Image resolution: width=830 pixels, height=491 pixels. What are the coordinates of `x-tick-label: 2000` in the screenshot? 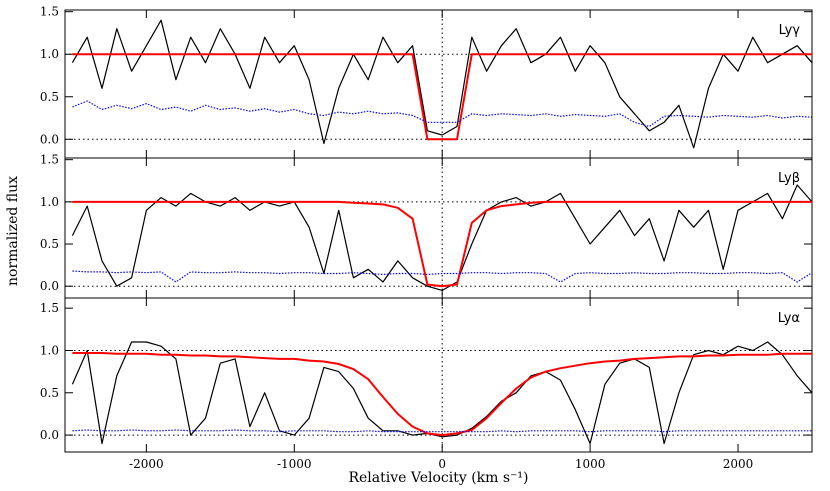 It's located at (738, 464).